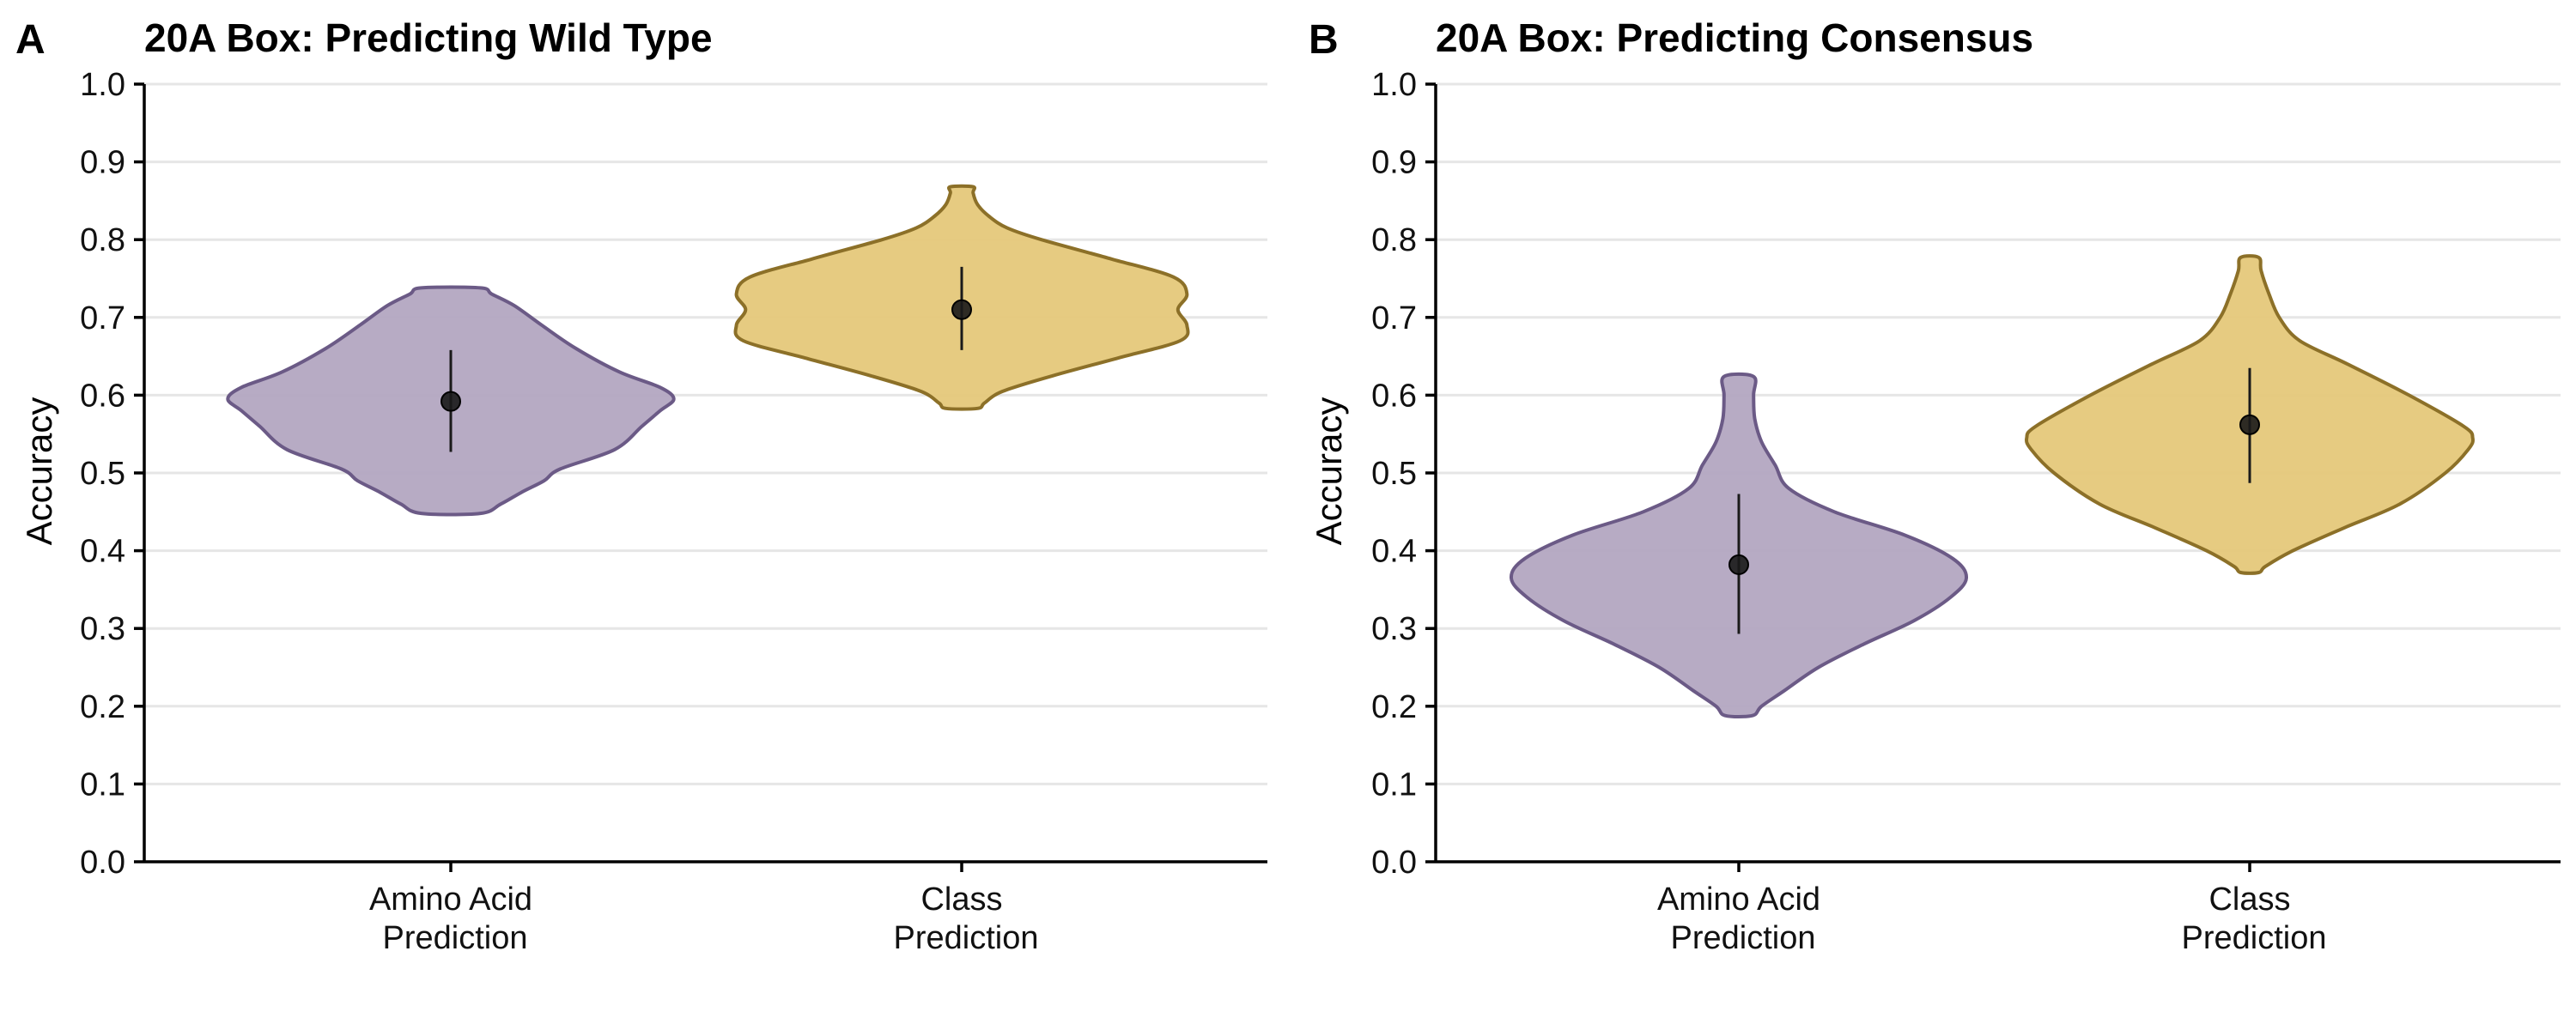 The image size is (2576, 1030). What do you see at coordinates (1734, 37) in the screenshot?
I see `panel-title: 20A Box: Predicting Consensus` at bounding box center [1734, 37].